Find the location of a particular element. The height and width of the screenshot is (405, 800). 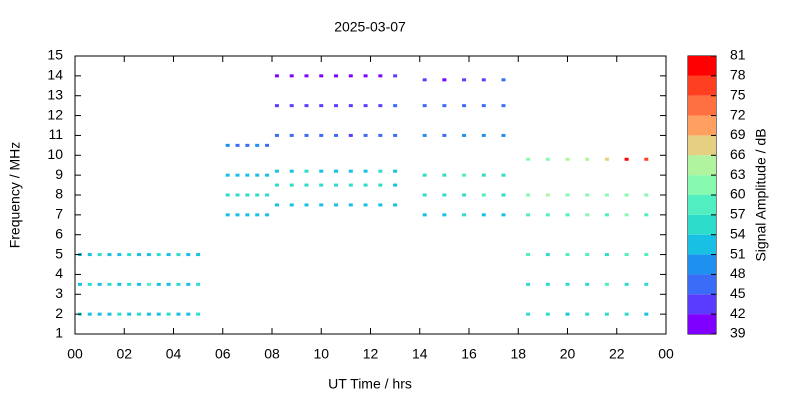

x-tick-label: 10 is located at coordinates (321, 354).